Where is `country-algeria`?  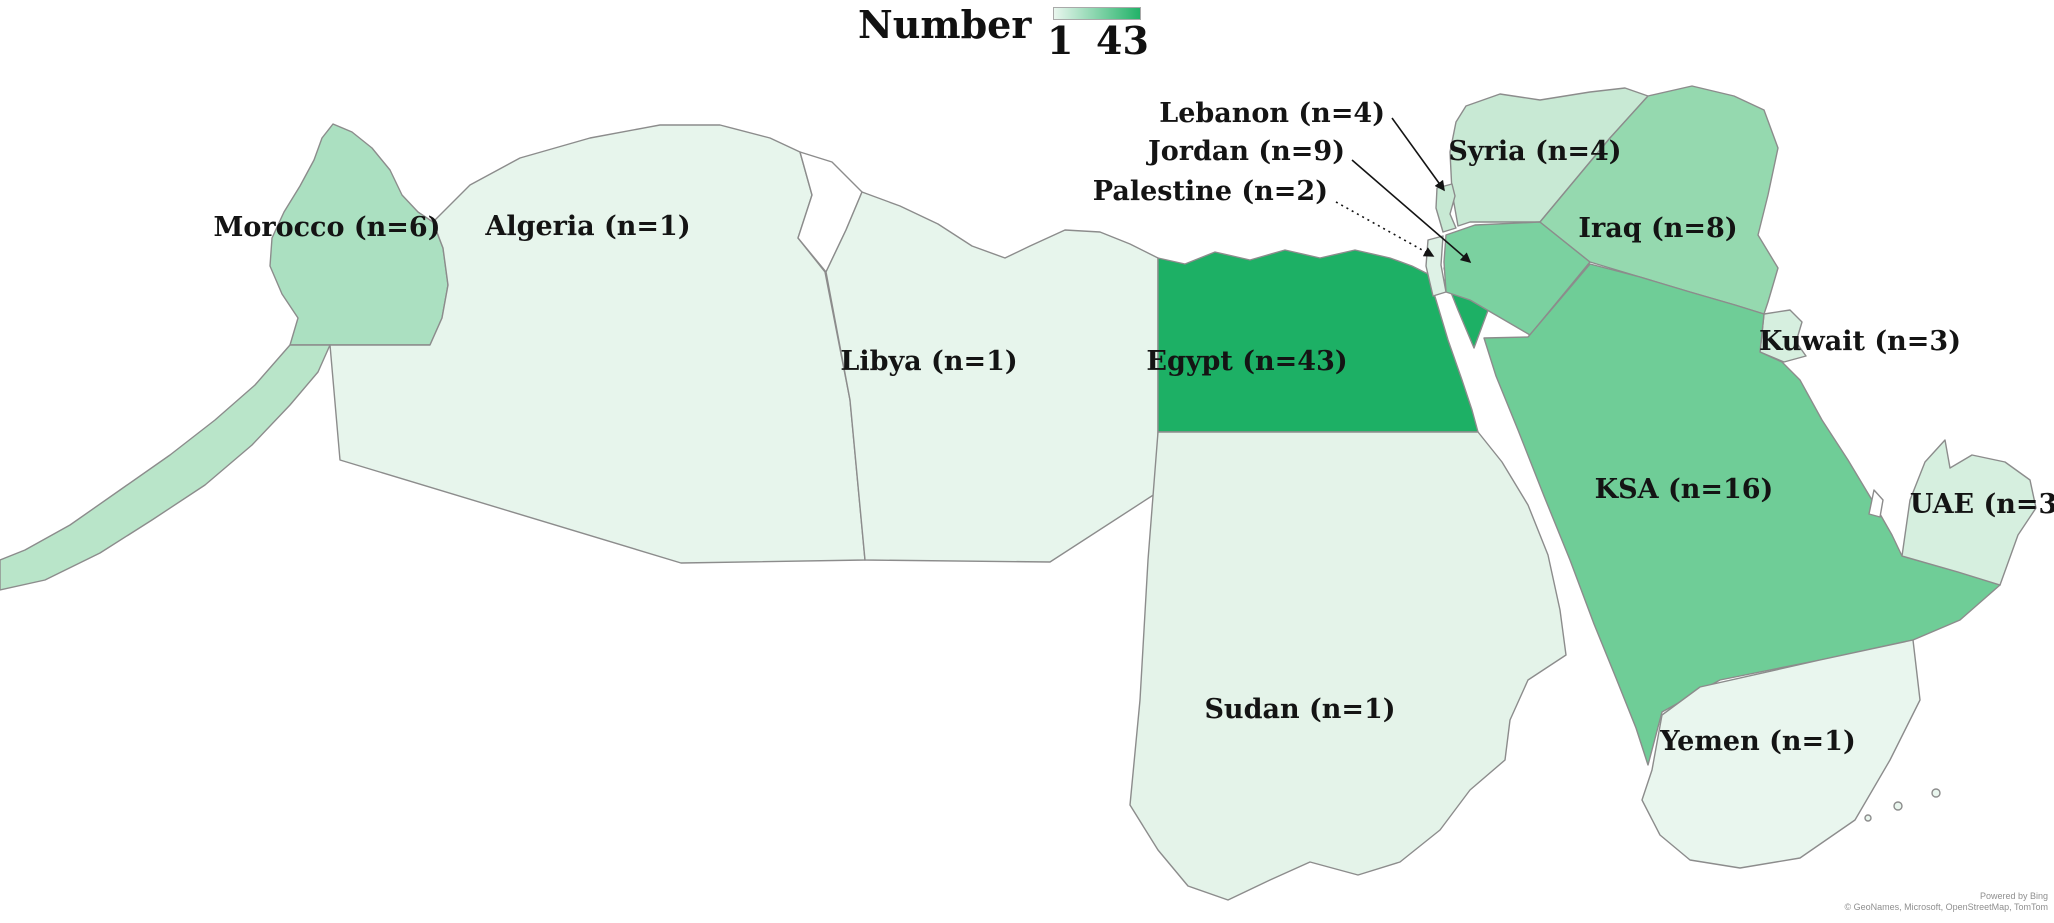
country-algeria is located at coordinates (597, 344).